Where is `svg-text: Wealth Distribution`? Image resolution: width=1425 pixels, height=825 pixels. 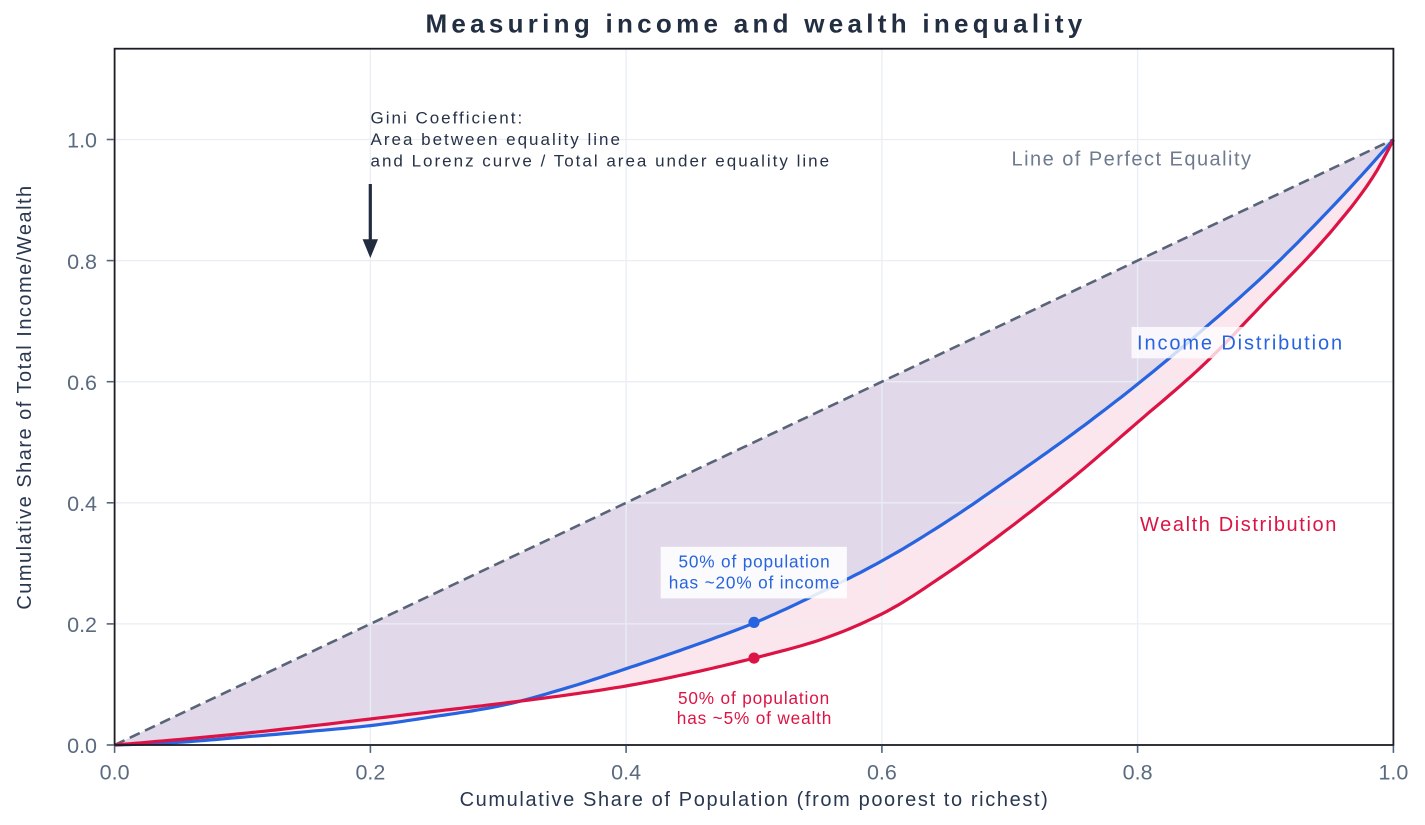 svg-text: Wealth Distribution is located at coordinates (1239, 525).